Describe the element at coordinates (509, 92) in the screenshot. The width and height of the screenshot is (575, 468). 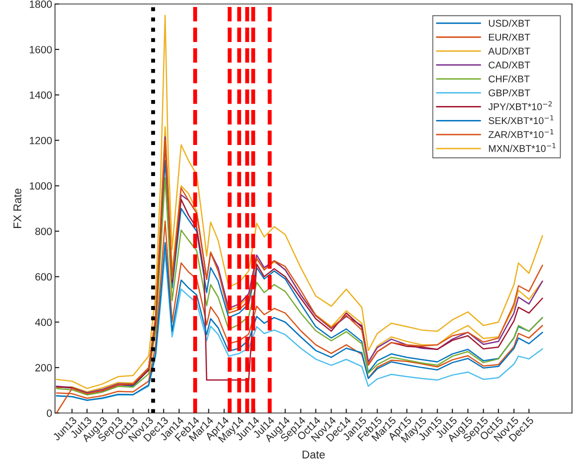
I see `legend-label: GBP/XBT` at that location.